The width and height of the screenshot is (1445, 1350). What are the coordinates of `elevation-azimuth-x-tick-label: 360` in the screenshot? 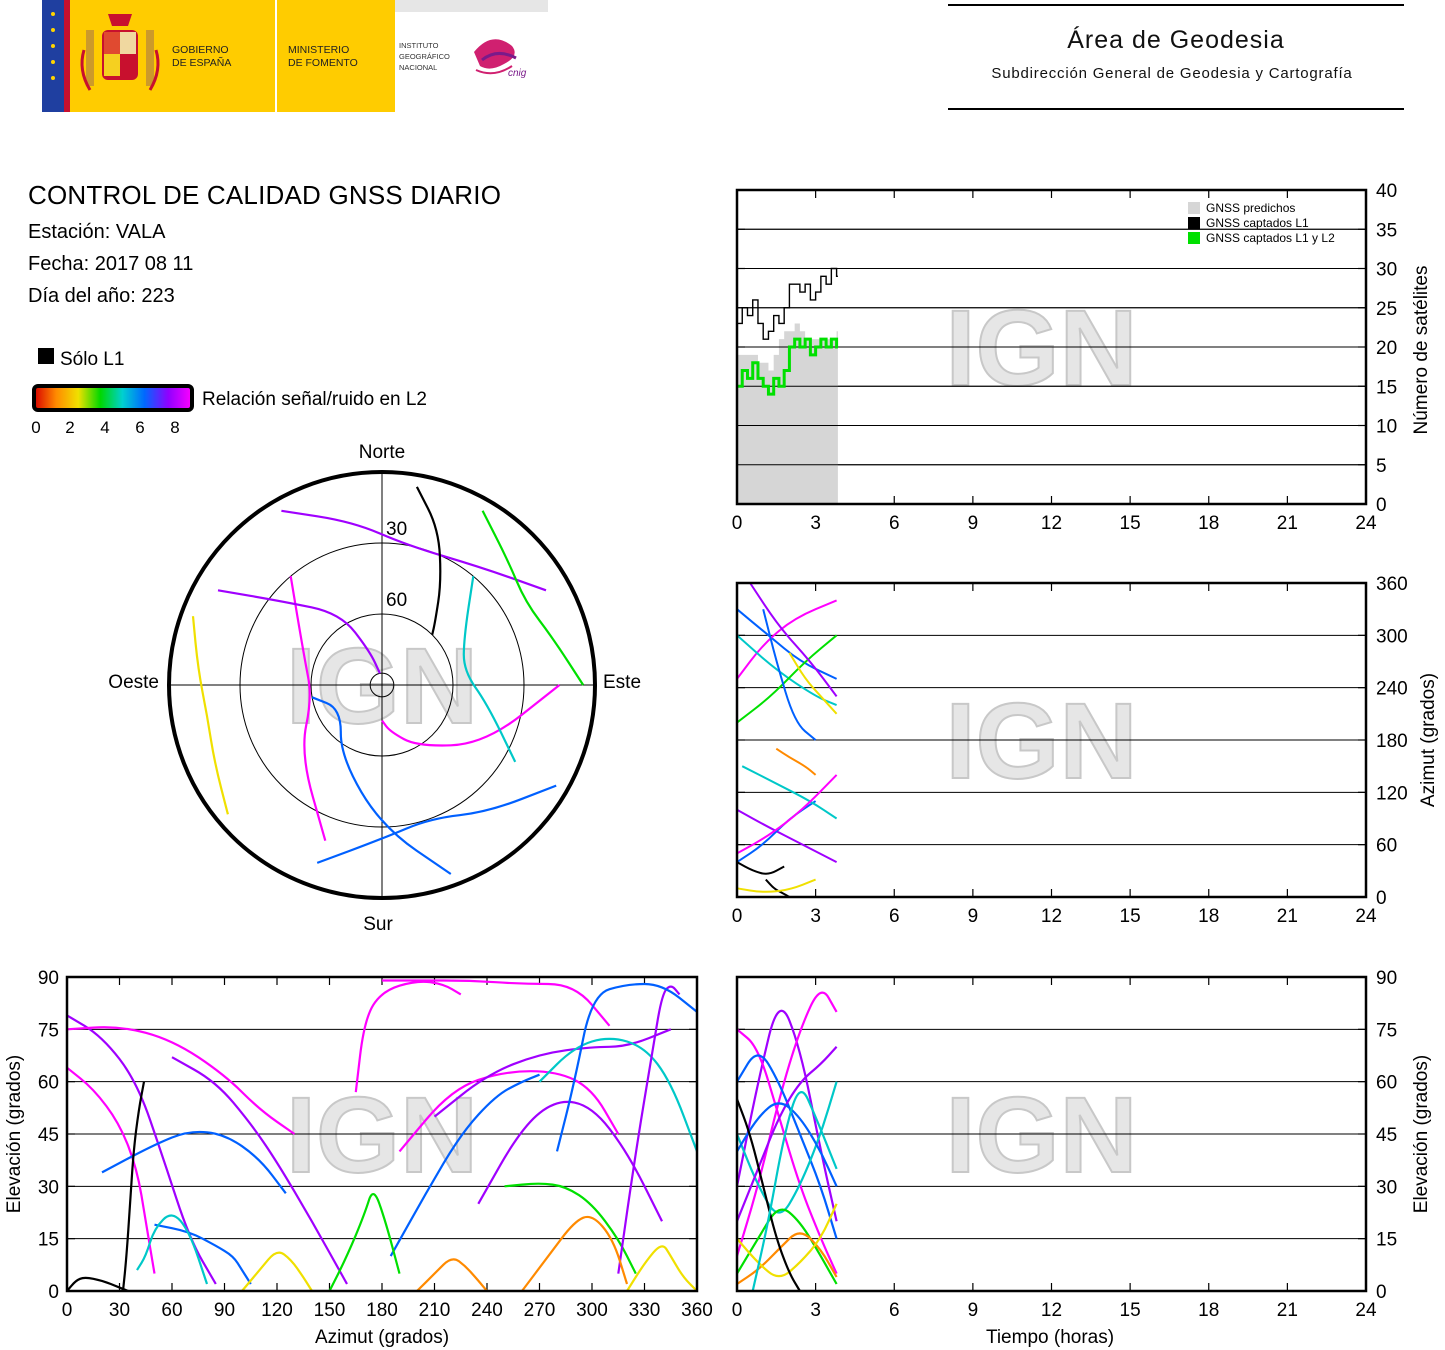 It's located at (697, 1310).